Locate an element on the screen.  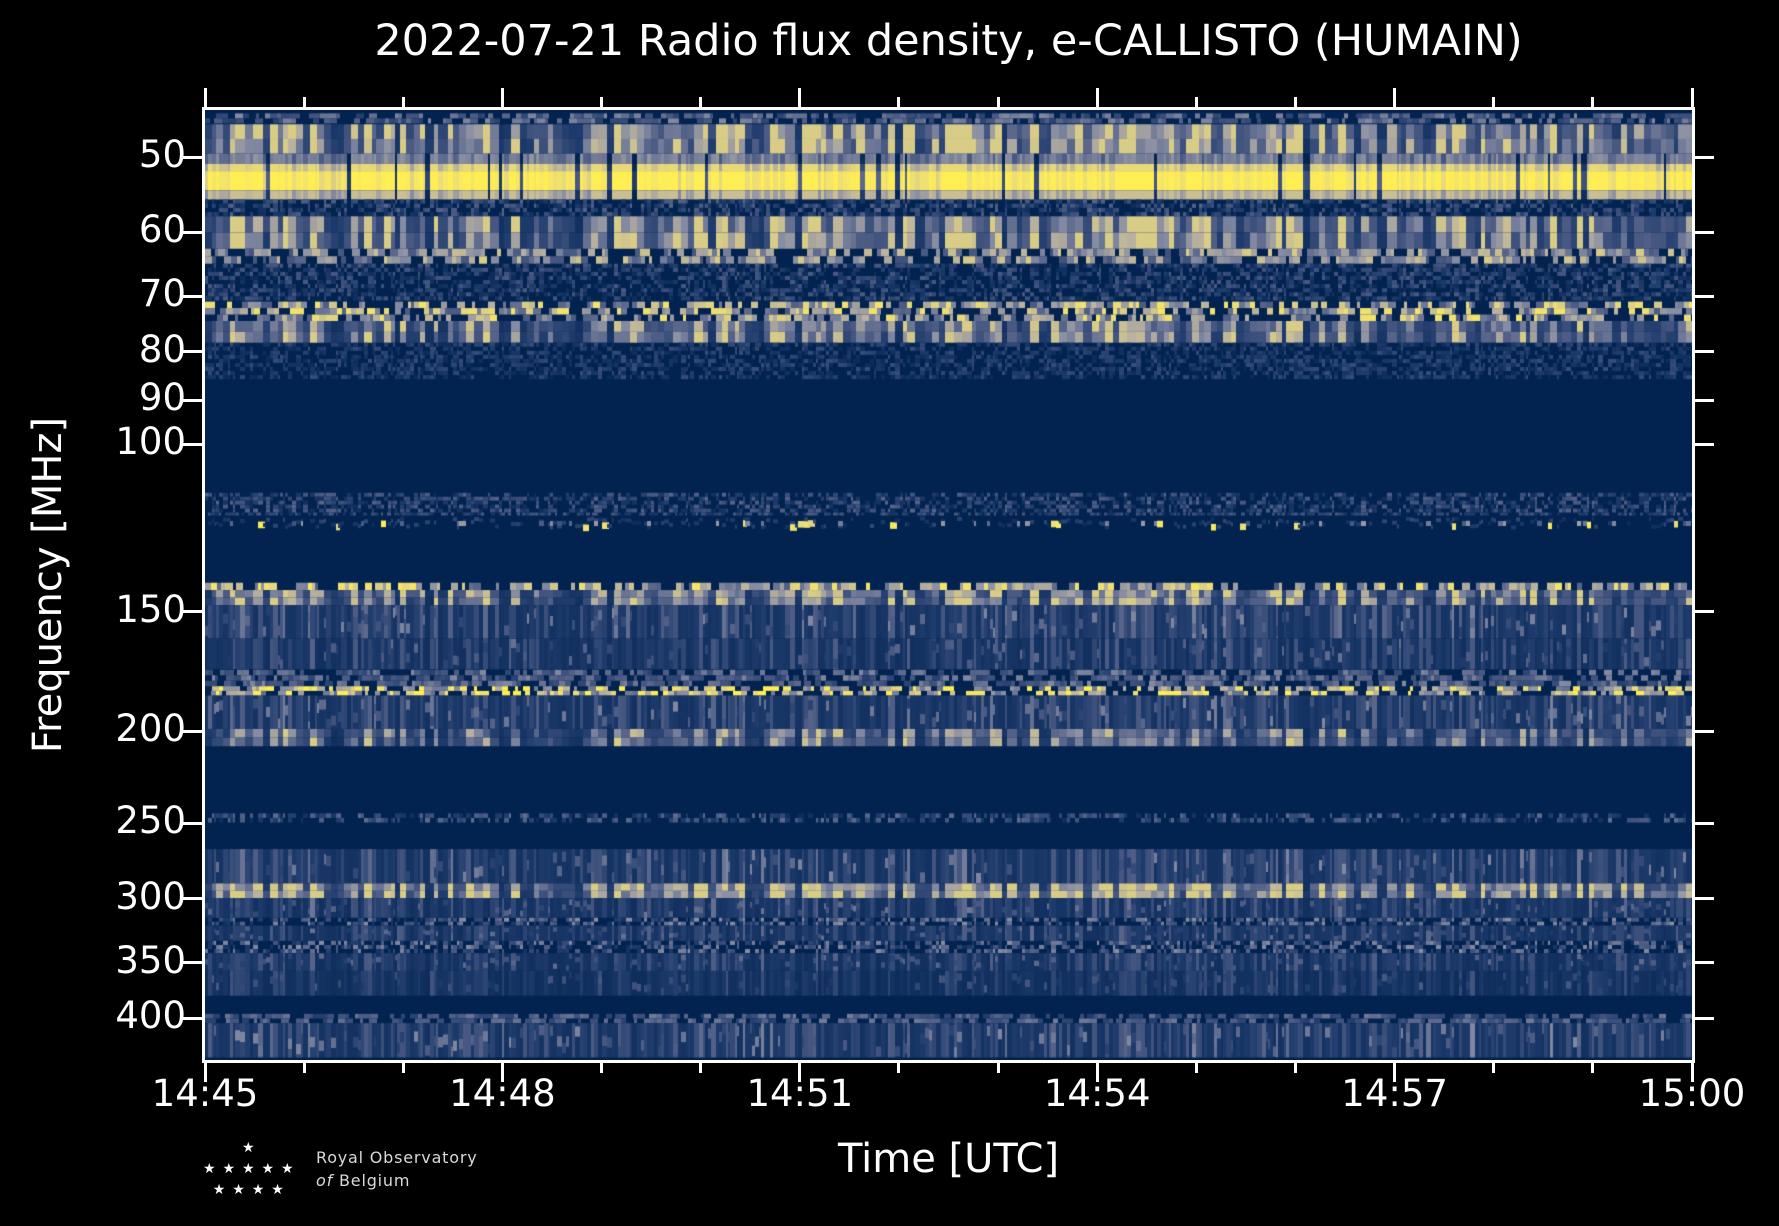
y-tick-label: 350 is located at coordinates (150, 960).